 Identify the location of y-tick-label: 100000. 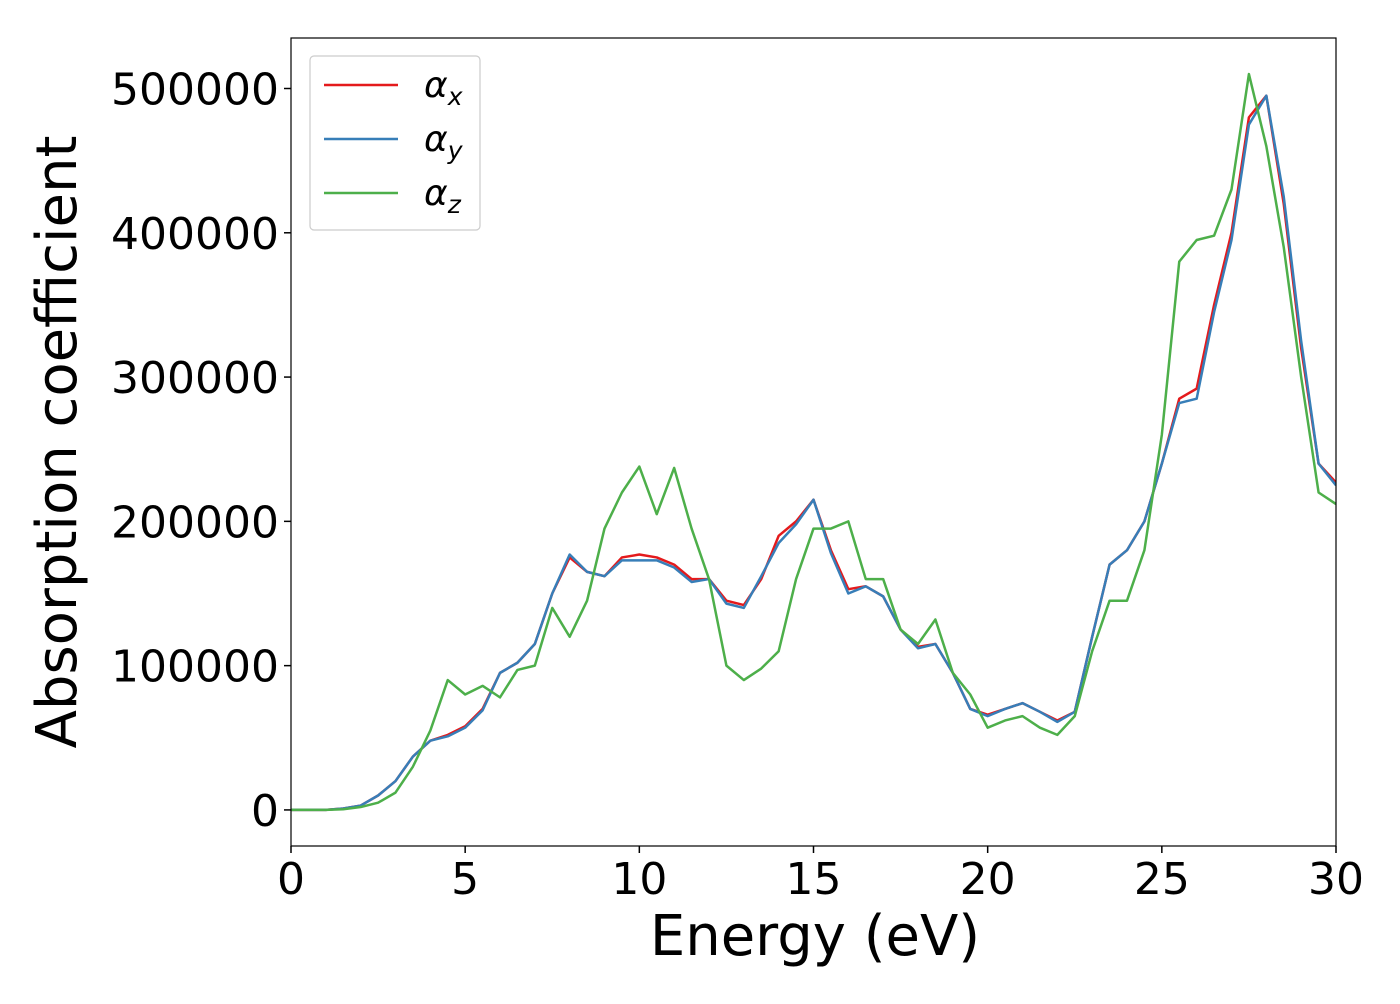
(195, 667).